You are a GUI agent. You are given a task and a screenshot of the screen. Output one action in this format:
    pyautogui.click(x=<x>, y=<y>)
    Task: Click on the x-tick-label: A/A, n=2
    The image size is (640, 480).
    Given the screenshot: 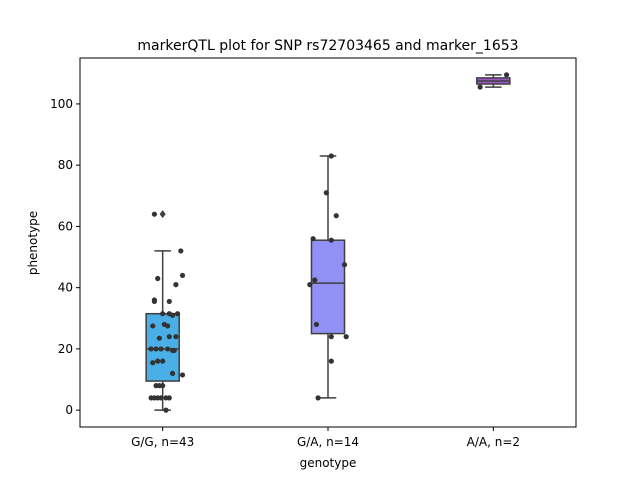 What is the action you would take?
    pyautogui.click(x=493, y=442)
    